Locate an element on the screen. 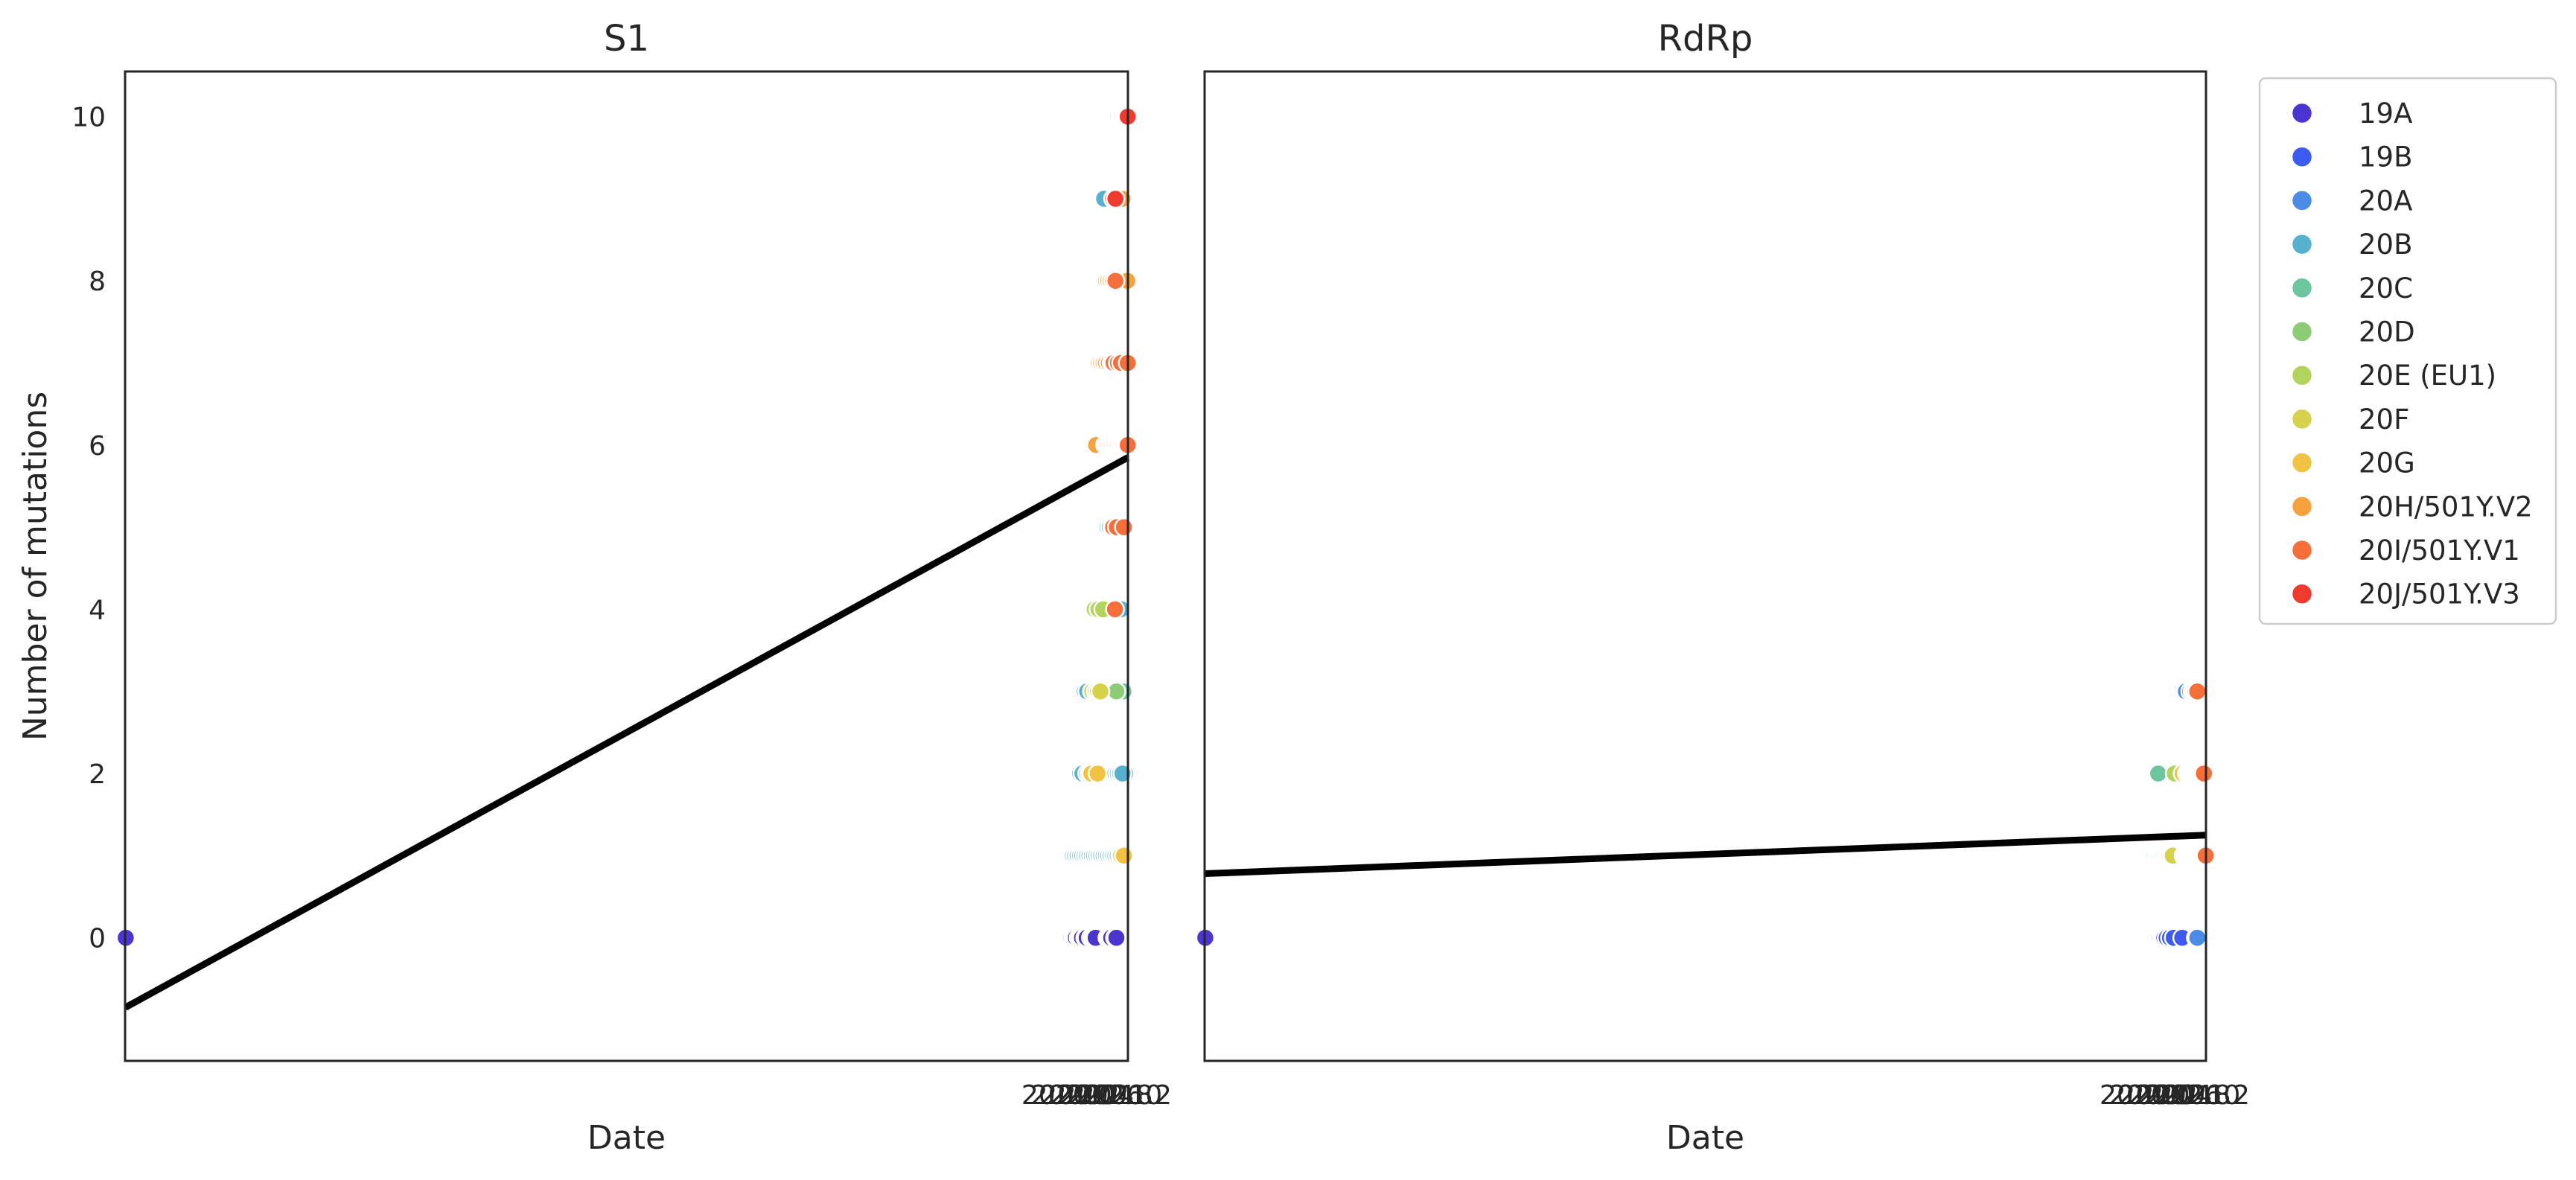  legend-label: 19A is located at coordinates (2385, 114).